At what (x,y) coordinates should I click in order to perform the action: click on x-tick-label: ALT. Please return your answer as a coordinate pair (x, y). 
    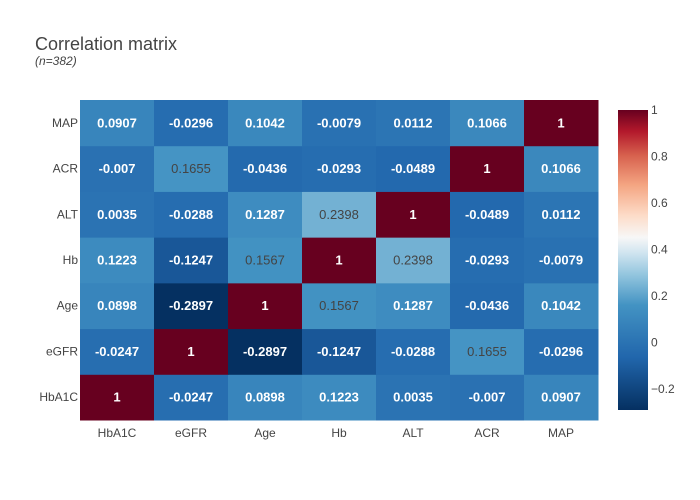
    Looking at the image, I should click on (413, 433).